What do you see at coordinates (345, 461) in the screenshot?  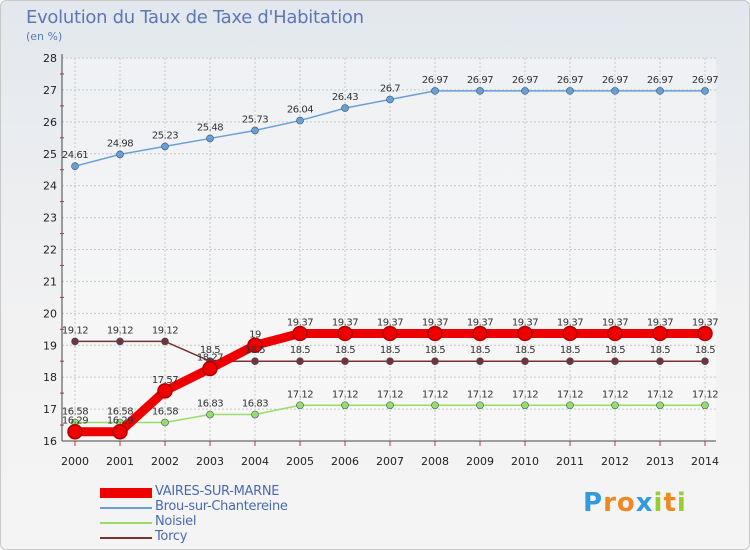 I see `x-tick-label: 2006` at bounding box center [345, 461].